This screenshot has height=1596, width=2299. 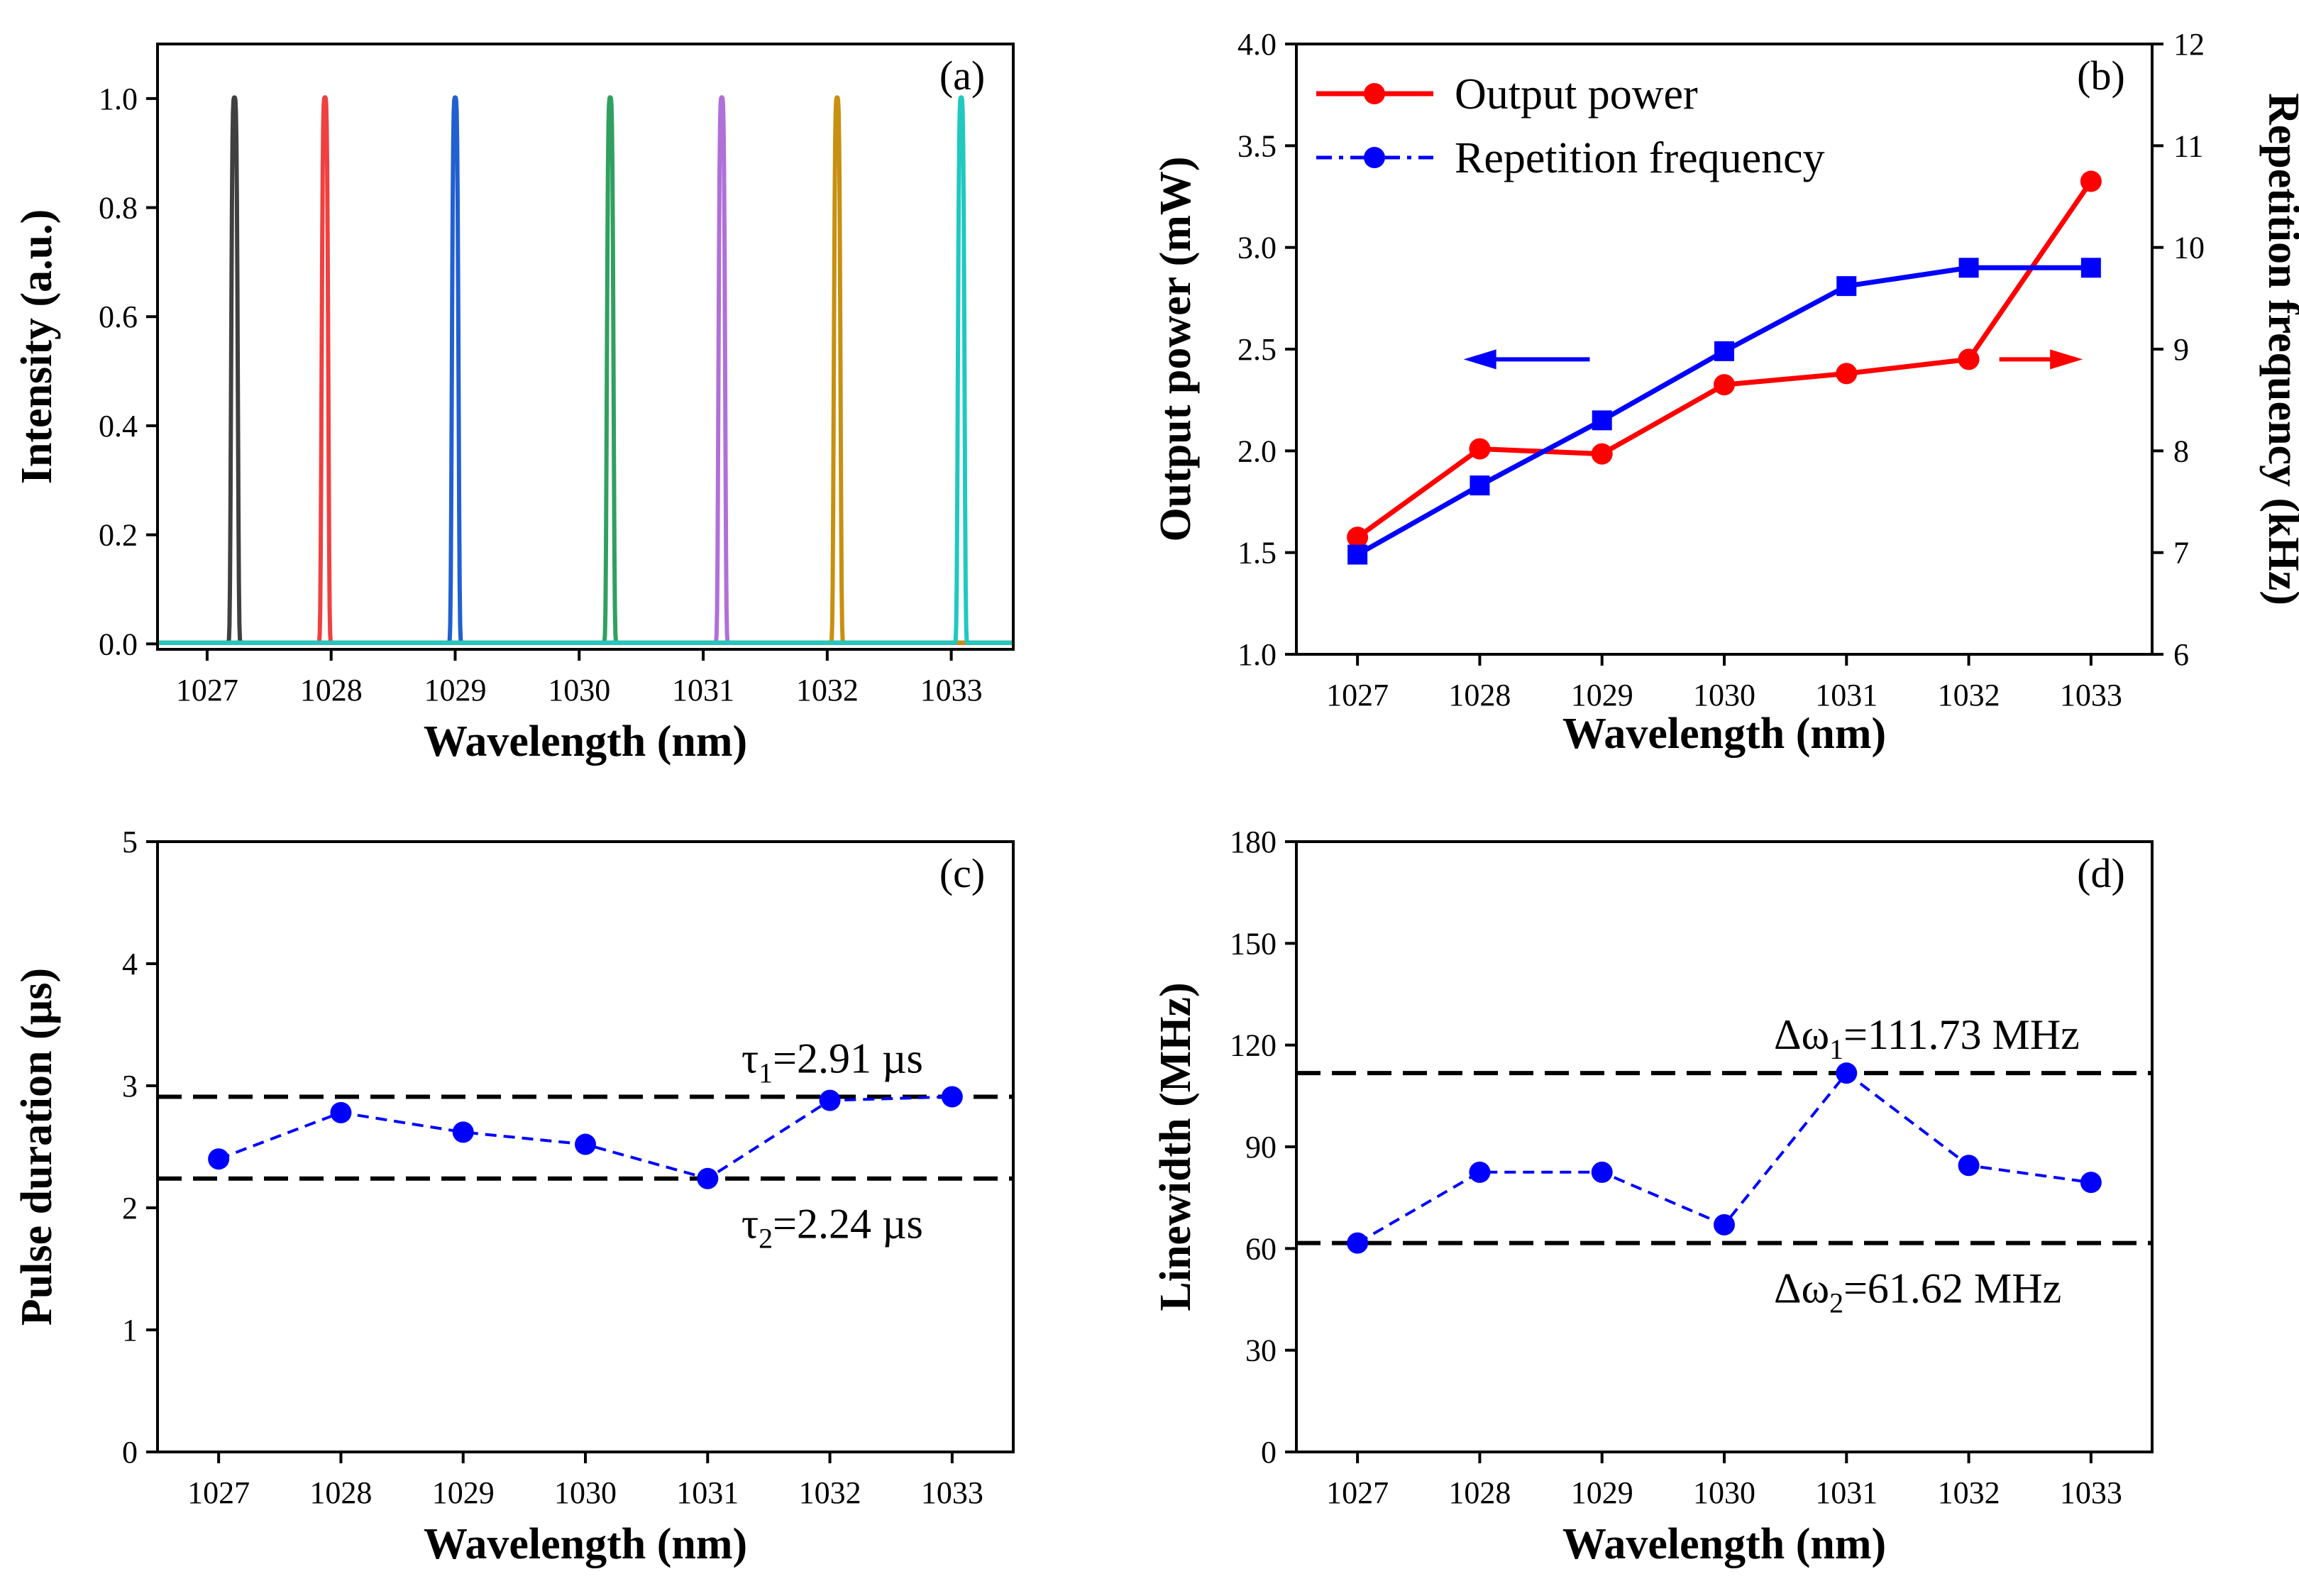 What do you see at coordinates (130, 1330) in the screenshot?
I see `y-tick-label-c: 1` at bounding box center [130, 1330].